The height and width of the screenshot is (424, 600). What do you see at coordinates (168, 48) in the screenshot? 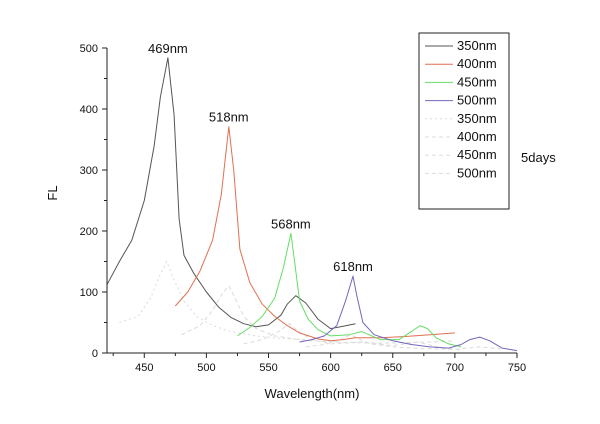
I see `peak-label-0: 469nm` at bounding box center [168, 48].